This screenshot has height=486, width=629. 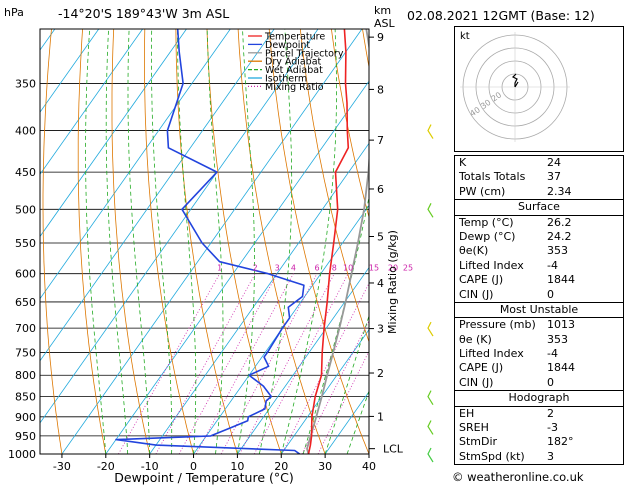 What do you see at coordinates (539, 177) in the screenshot?
I see `index-row: Totals Totals 37` at bounding box center [539, 177].